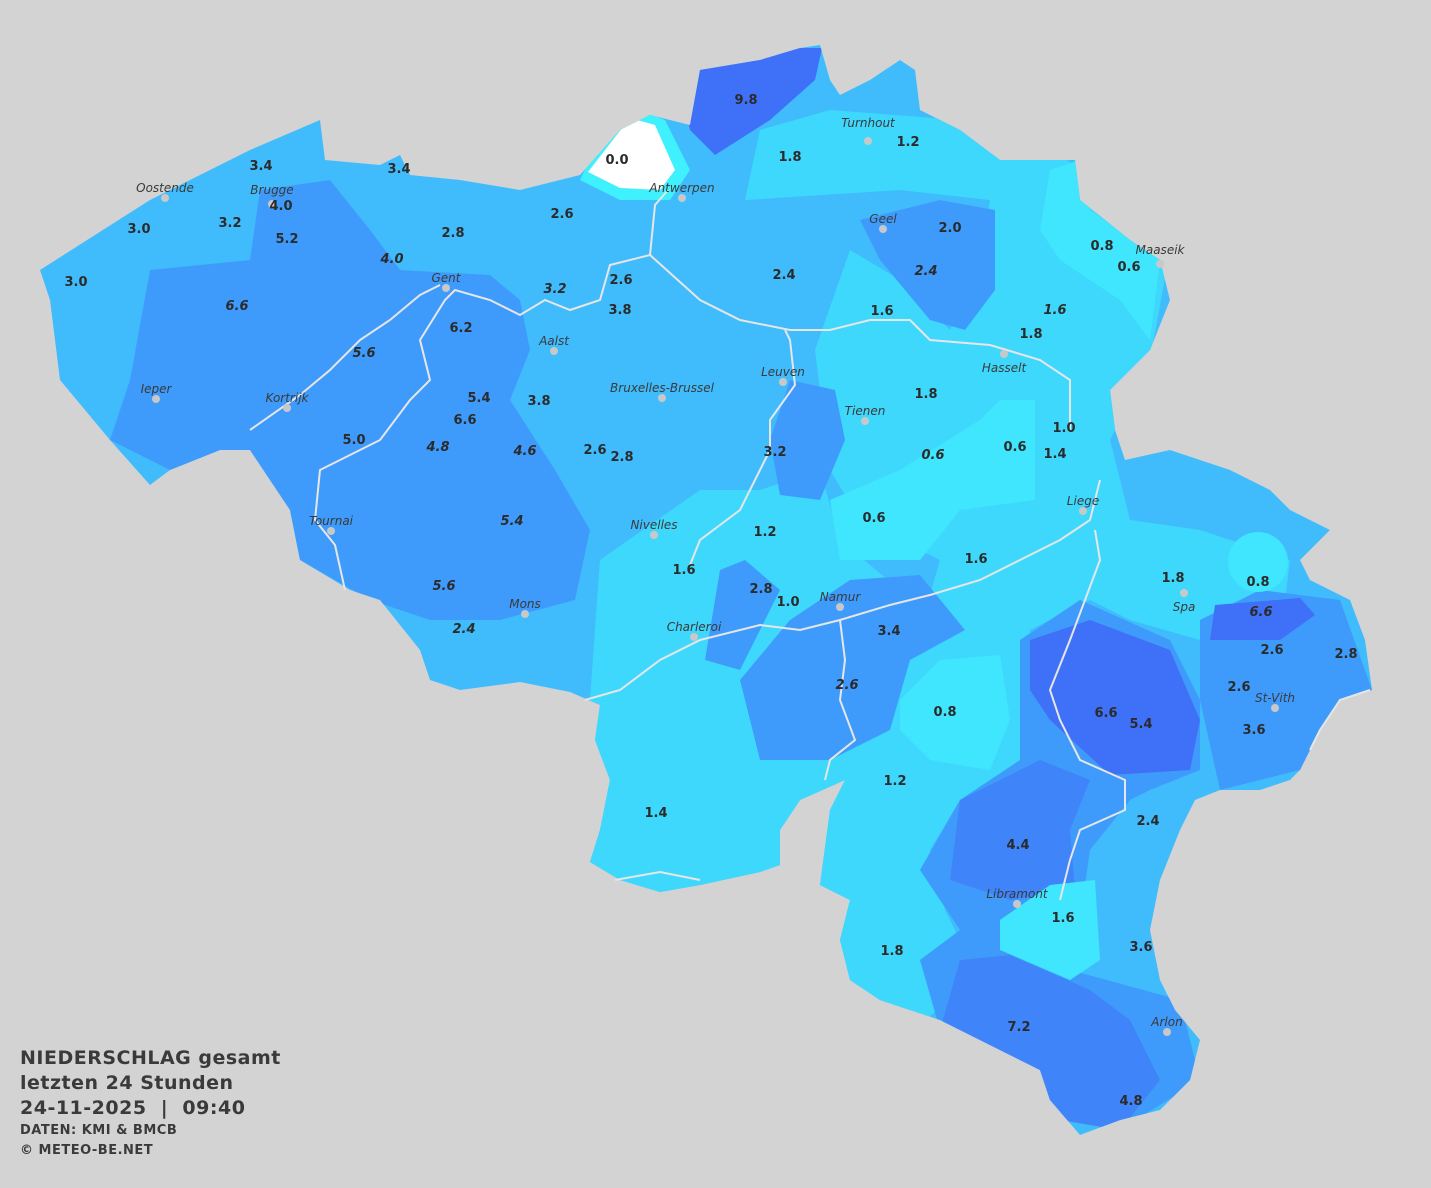 This screenshot has height=1188, width=1431. I want to click on area-high-south, so click(1050, 1042).